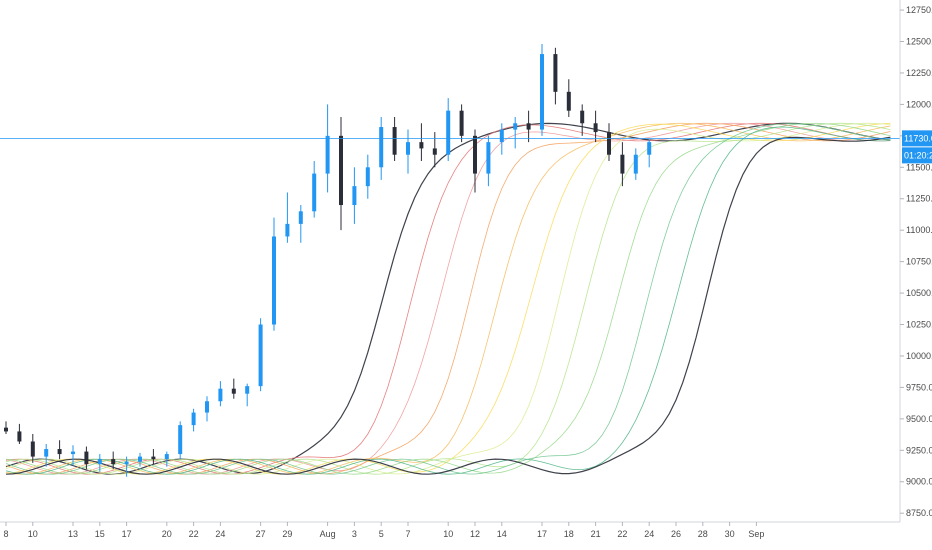 The image size is (932, 550). Describe the element at coordinates (73, 534) in the screenshot. I see `x-tick-label: 13` at that location.